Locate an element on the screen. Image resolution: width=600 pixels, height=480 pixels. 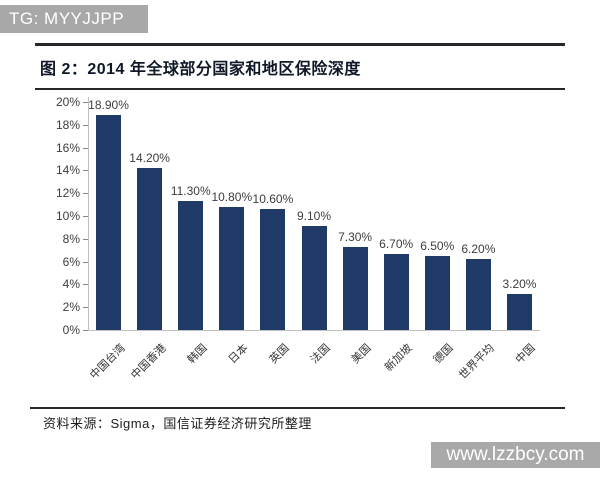
caption-bottom-rule is located at coordinates (300, 89).